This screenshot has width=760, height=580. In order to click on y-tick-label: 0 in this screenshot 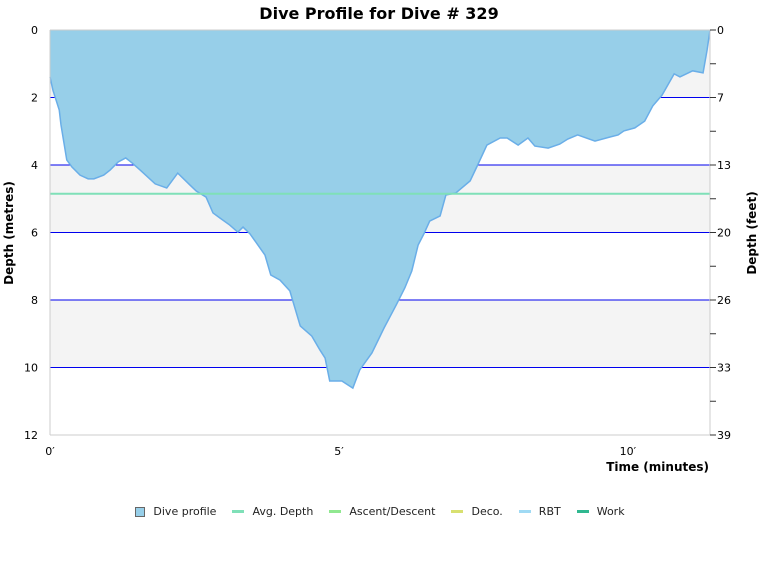, I will do `click(34, 30)`.